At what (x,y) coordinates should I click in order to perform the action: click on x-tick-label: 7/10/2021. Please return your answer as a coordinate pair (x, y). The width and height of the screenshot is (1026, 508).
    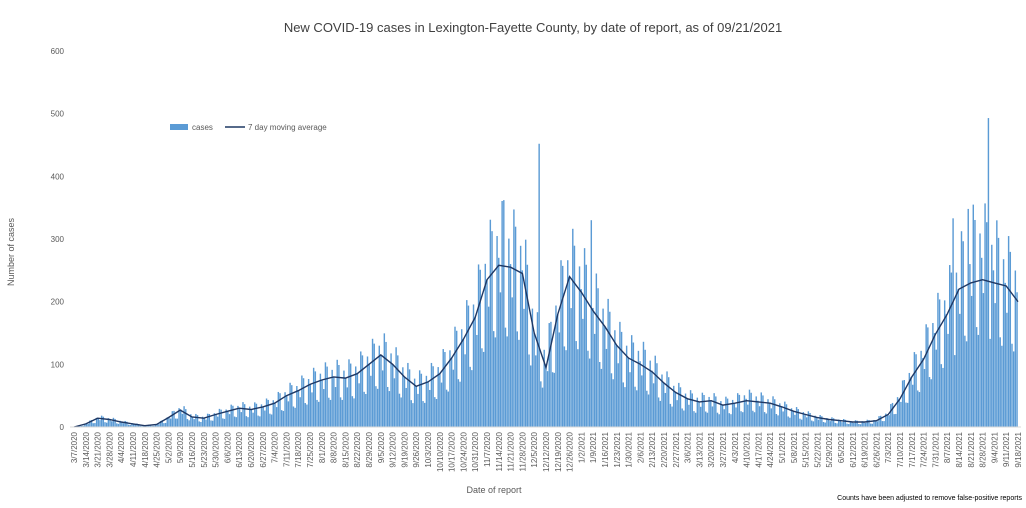
    Looking at the image, I should click on (900, 449).